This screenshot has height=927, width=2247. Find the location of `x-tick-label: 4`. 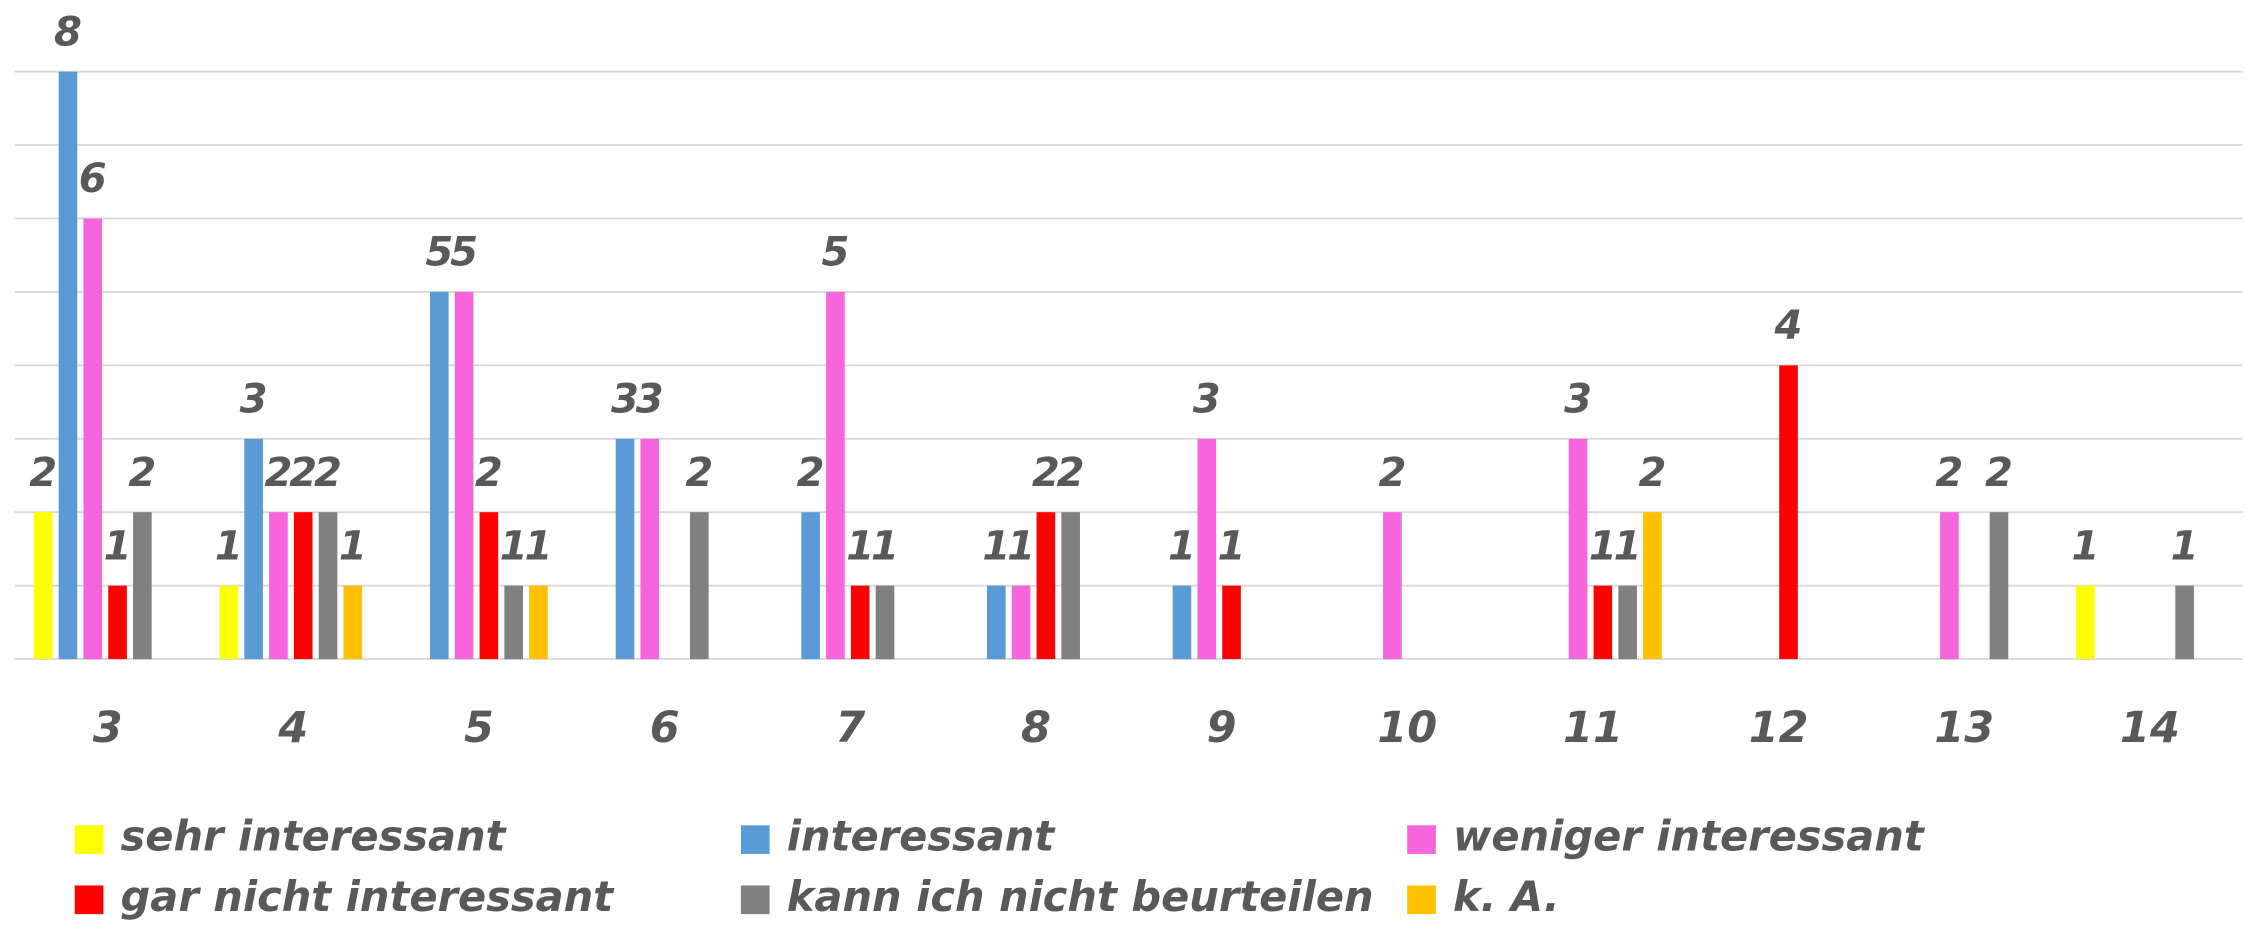

x-tick-label: 4 is located at coordinates (292, 728).